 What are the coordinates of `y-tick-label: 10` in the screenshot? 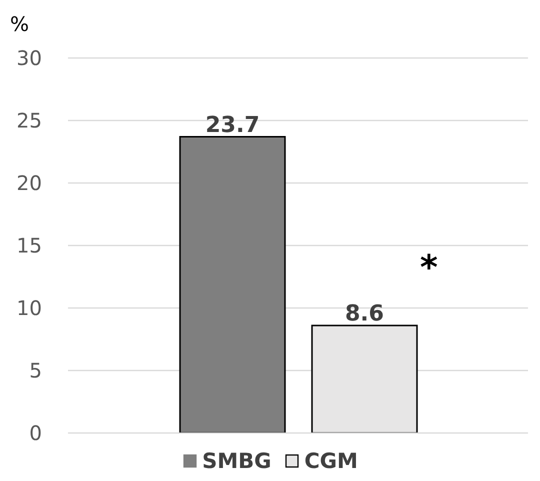 It's located at (29, 308).